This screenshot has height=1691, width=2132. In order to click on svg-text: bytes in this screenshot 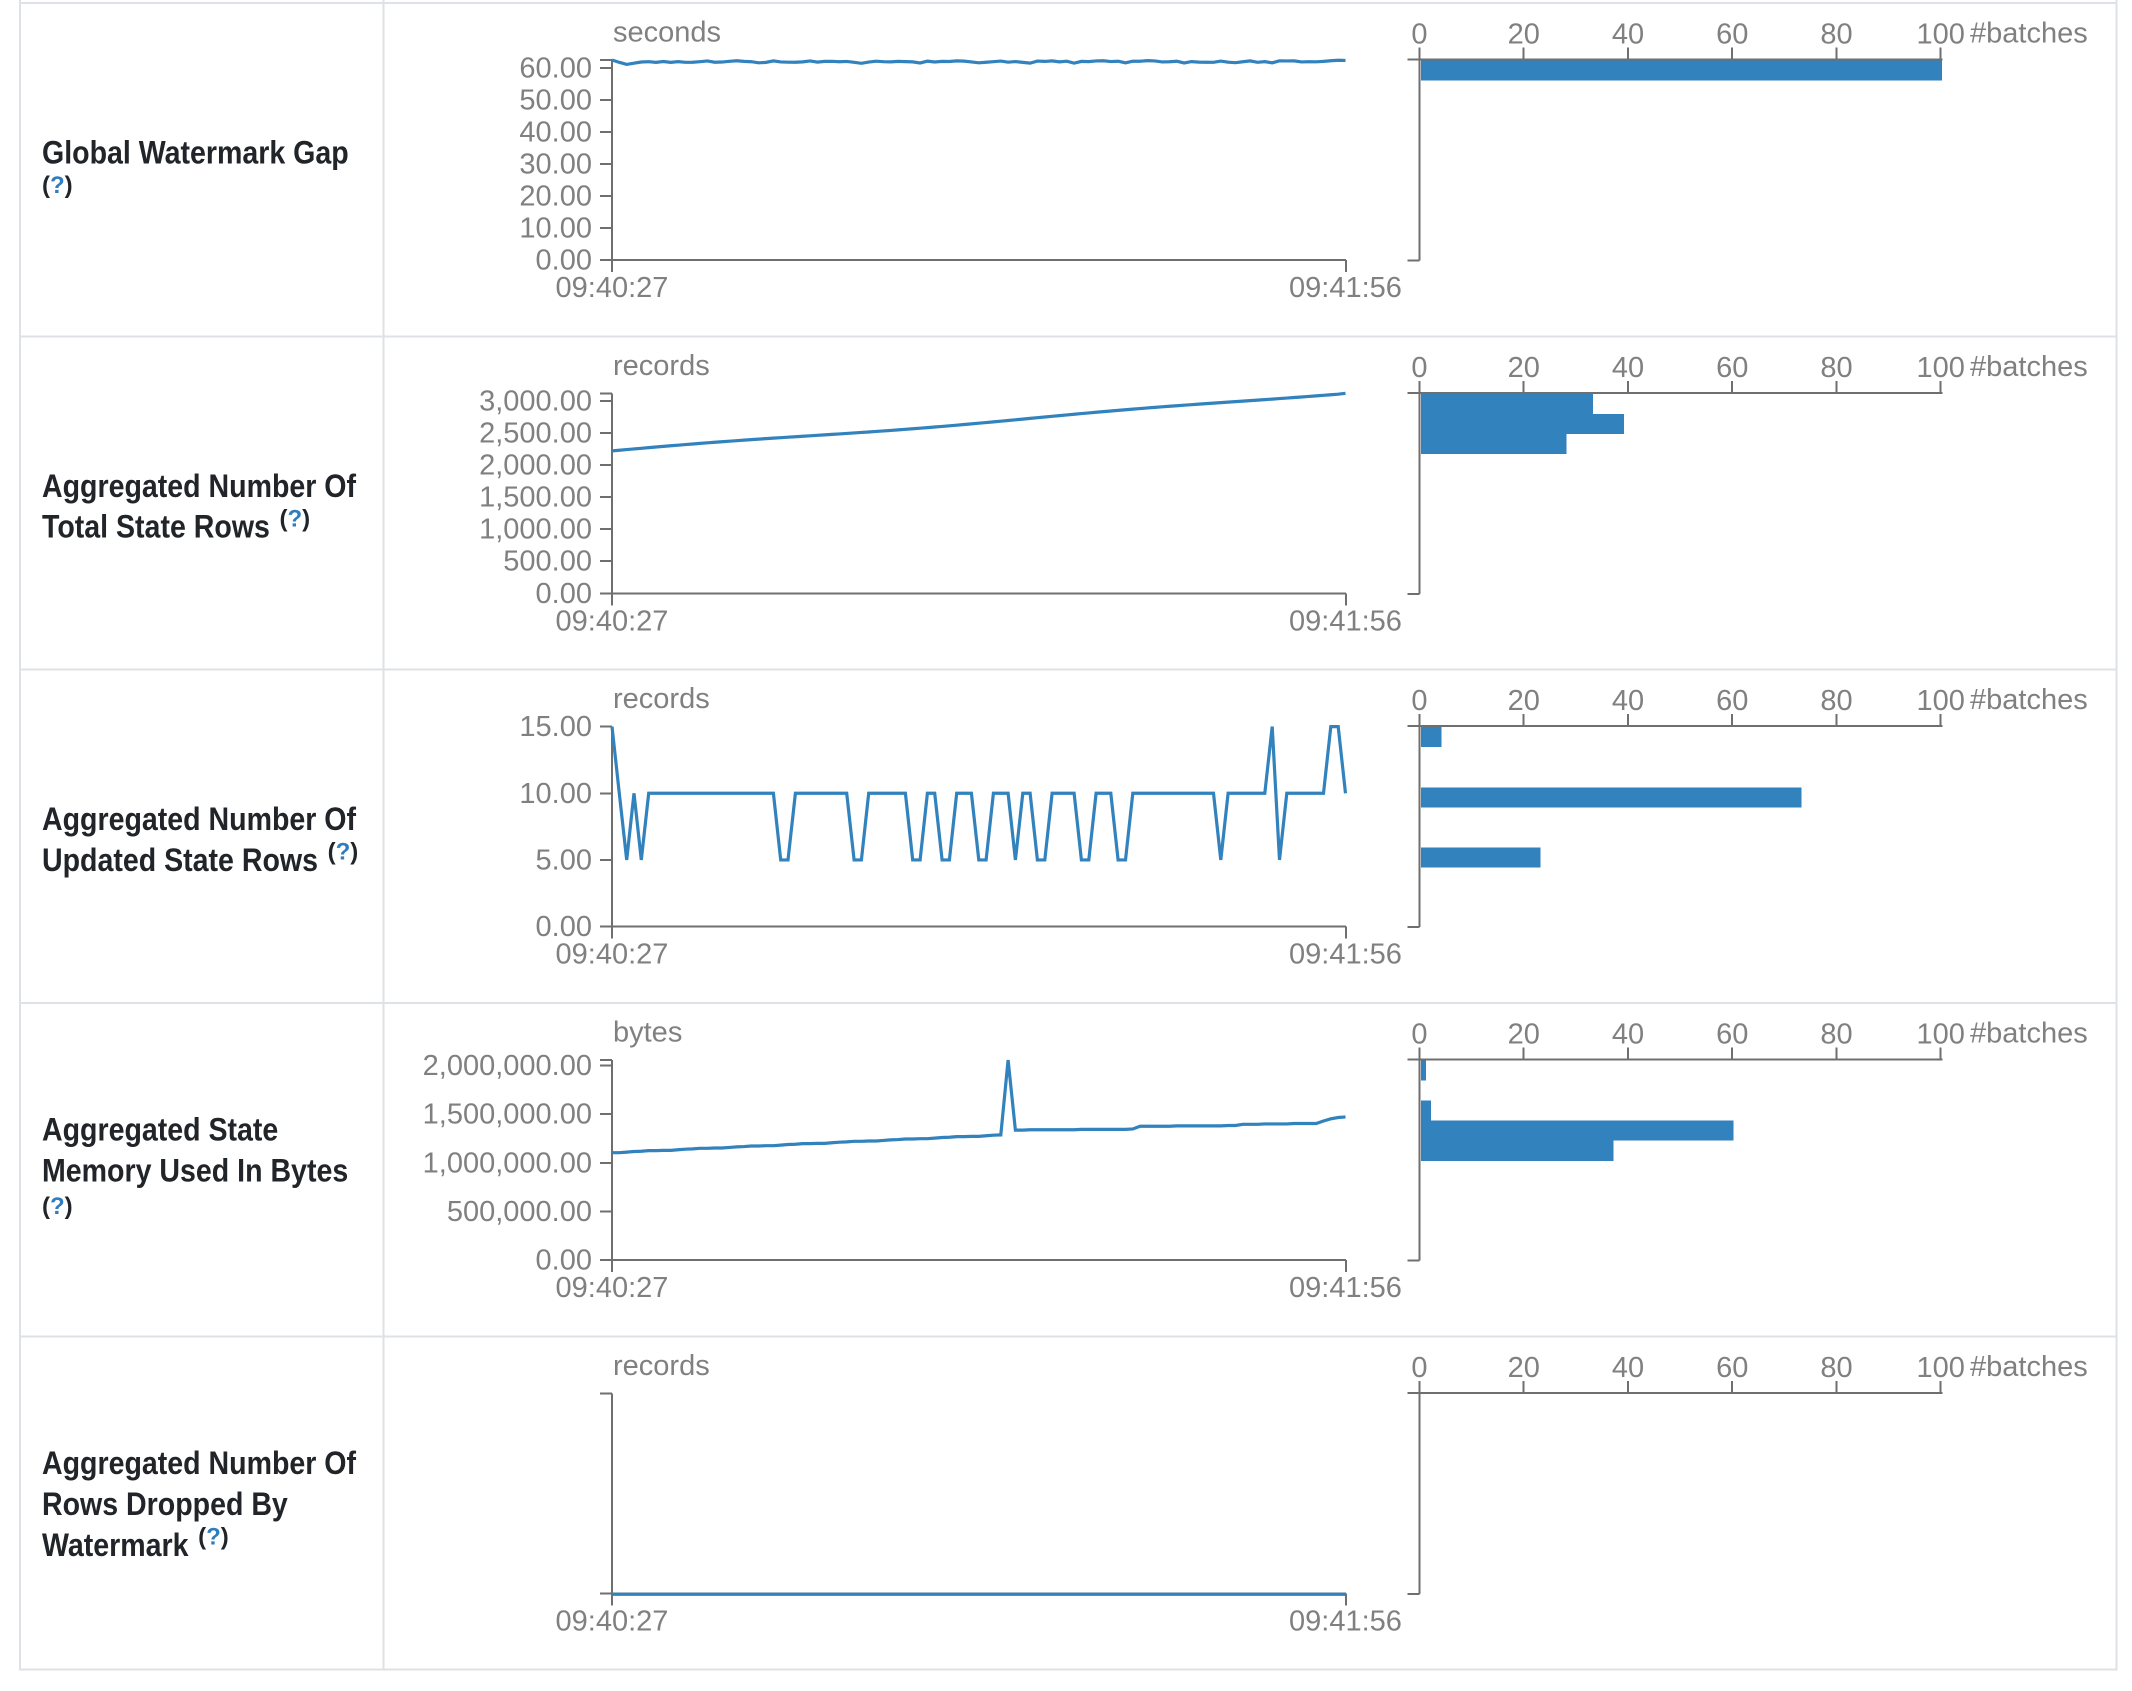, I will do `click(647, 1033)`.